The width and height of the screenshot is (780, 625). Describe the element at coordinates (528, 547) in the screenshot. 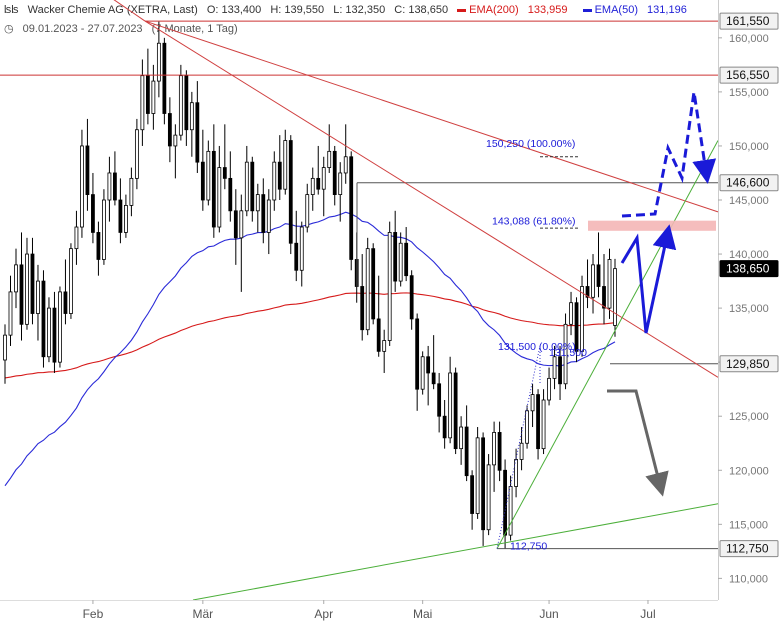

I see `swing-low-label: 112,750` at that location.